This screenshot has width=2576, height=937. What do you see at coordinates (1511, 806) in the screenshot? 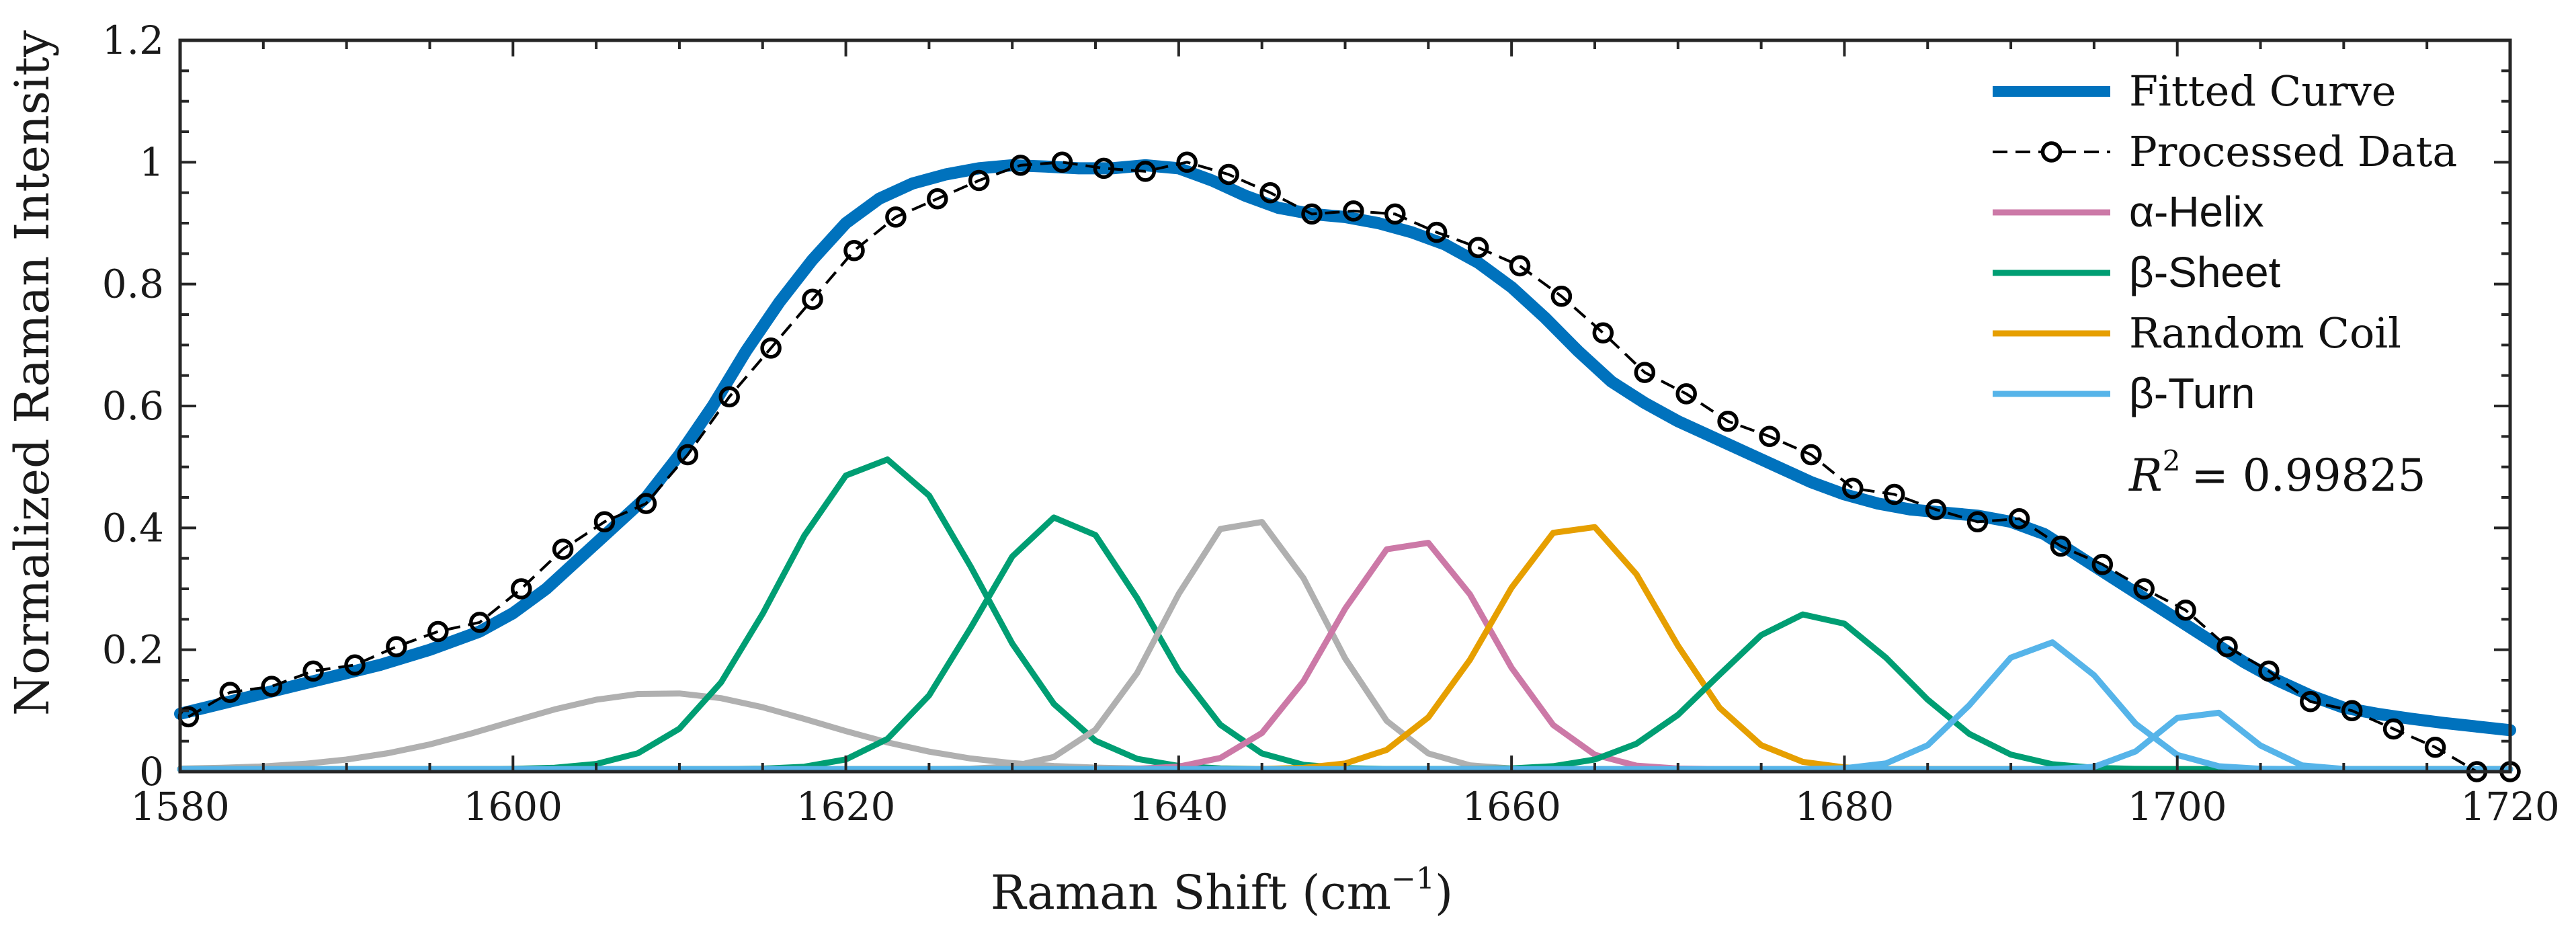
I see `x-tick-label: 1660` at bounding box center [1511, 806].